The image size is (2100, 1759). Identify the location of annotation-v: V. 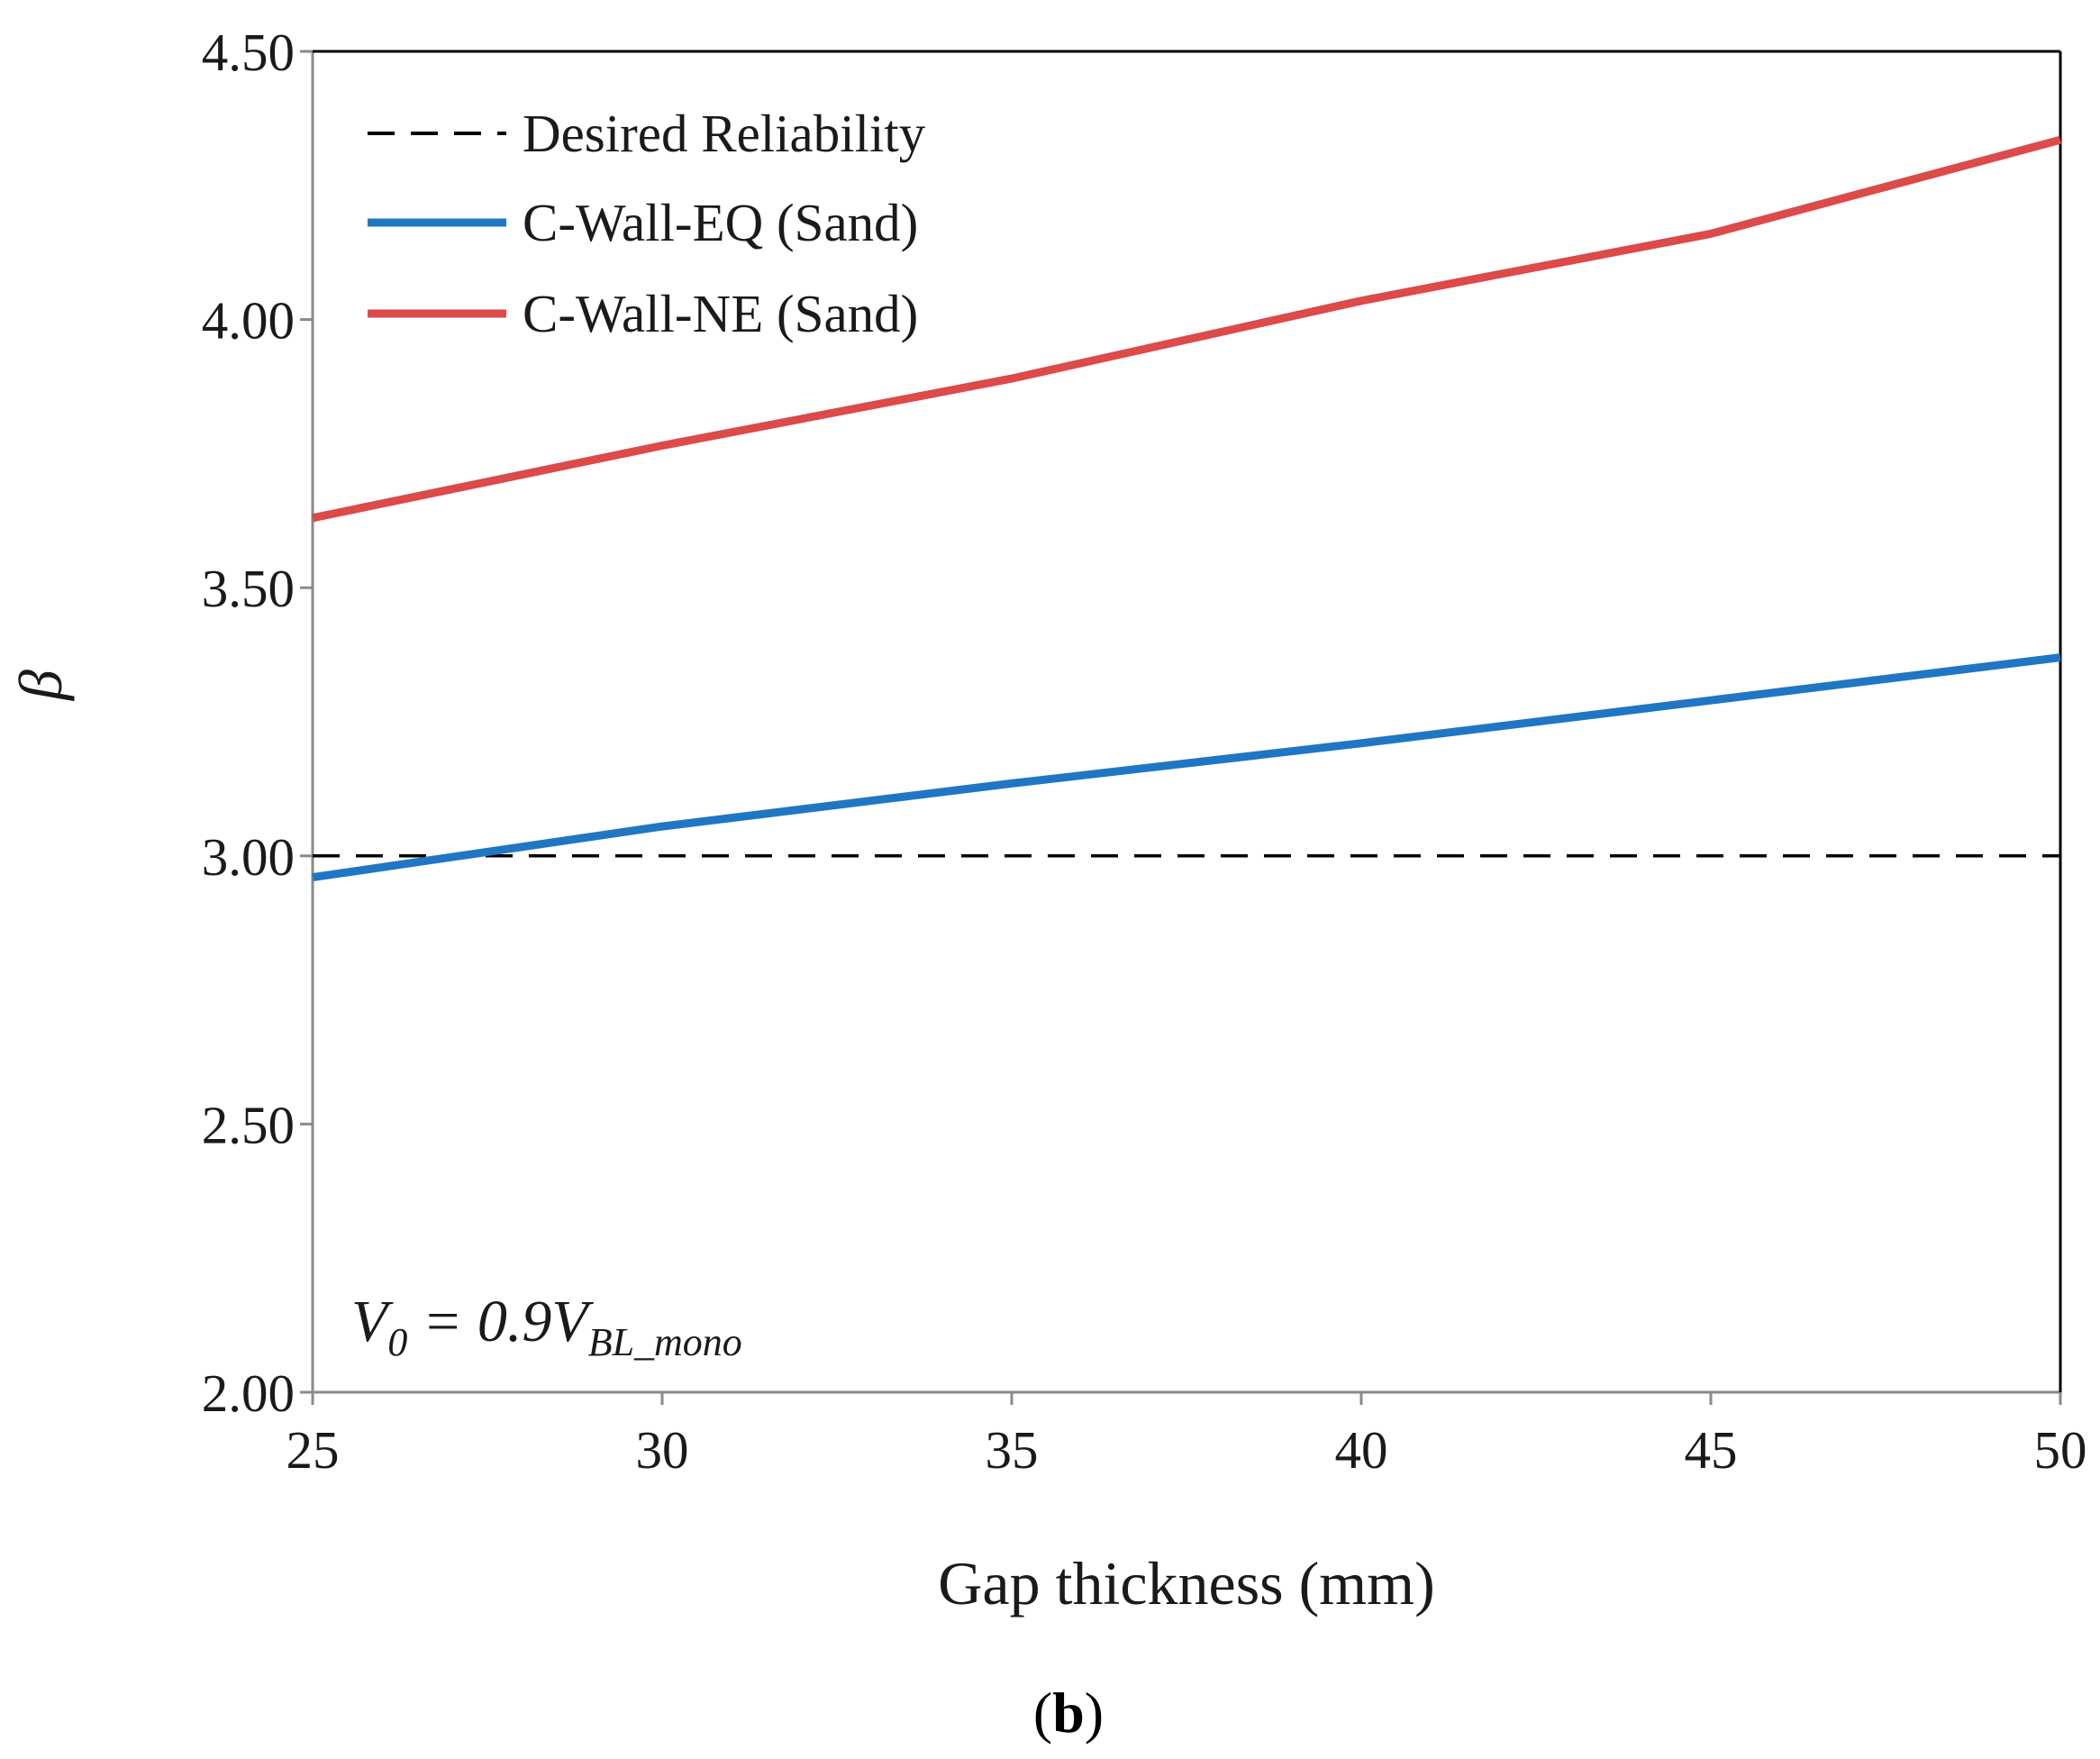
(372, 1321).